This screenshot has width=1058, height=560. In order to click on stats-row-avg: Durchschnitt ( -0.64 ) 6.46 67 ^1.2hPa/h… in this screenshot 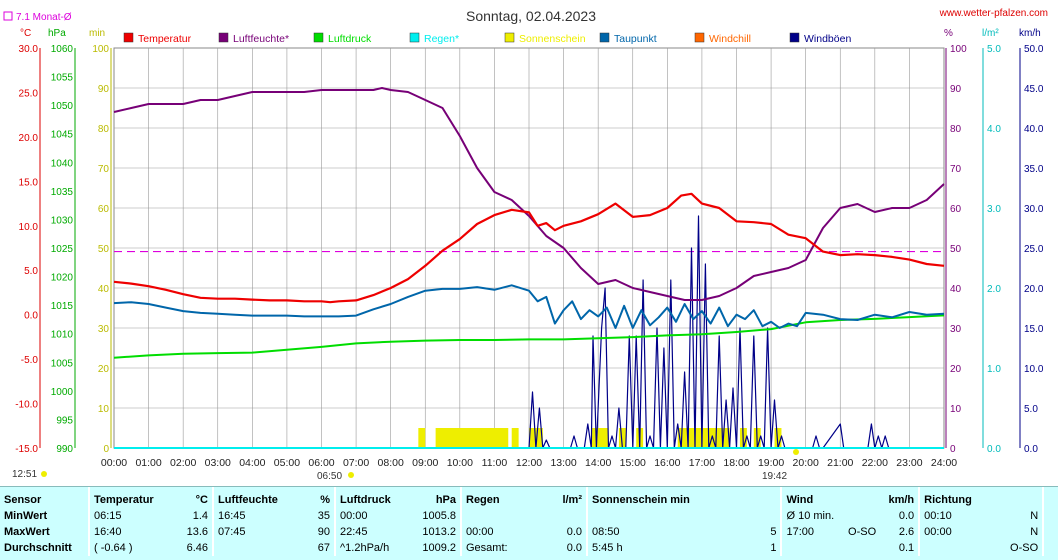, I will do `click(529, 548)`.